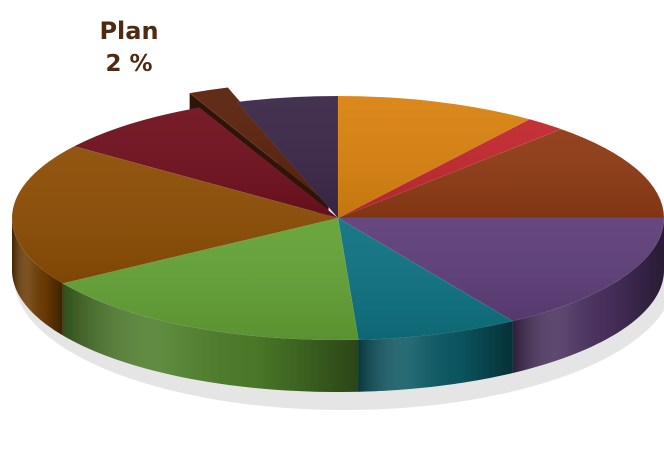 This screenshot has width=664, height=465. What do you see at coordinates (129, 47) in the screenshot?
I see `data-label-plan: Plan 2 %` at bounding box center [129, 47].